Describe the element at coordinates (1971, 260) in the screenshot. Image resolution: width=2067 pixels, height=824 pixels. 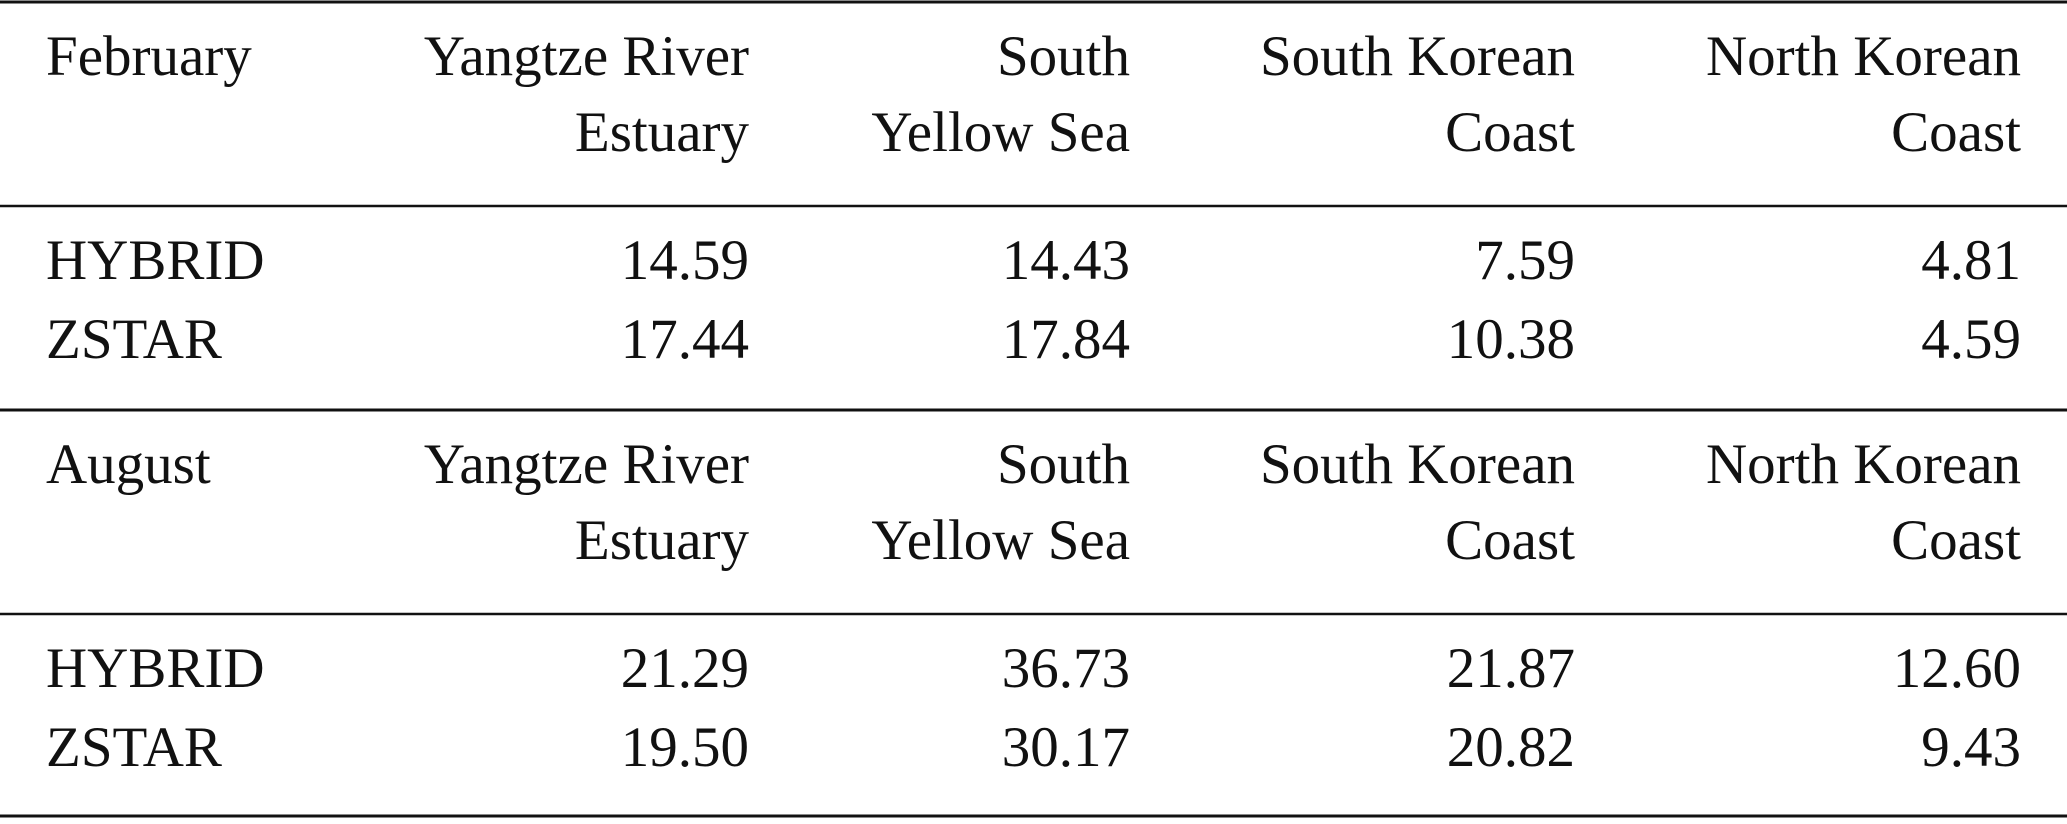
I see `cell: 4.81` at that location.